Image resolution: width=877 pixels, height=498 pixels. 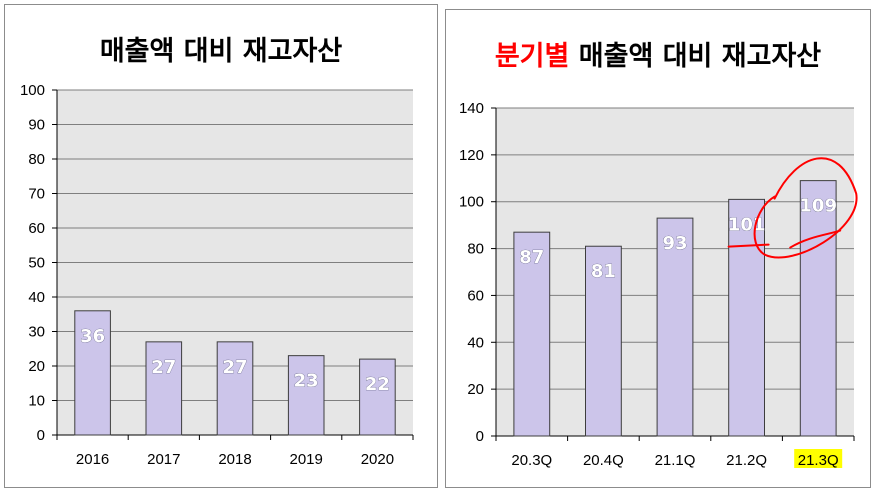 What do you see at coordinates (675, 460) in the screenshot?
I see `x-tick-label: 21.1Q` at bounding box center [675, 460].